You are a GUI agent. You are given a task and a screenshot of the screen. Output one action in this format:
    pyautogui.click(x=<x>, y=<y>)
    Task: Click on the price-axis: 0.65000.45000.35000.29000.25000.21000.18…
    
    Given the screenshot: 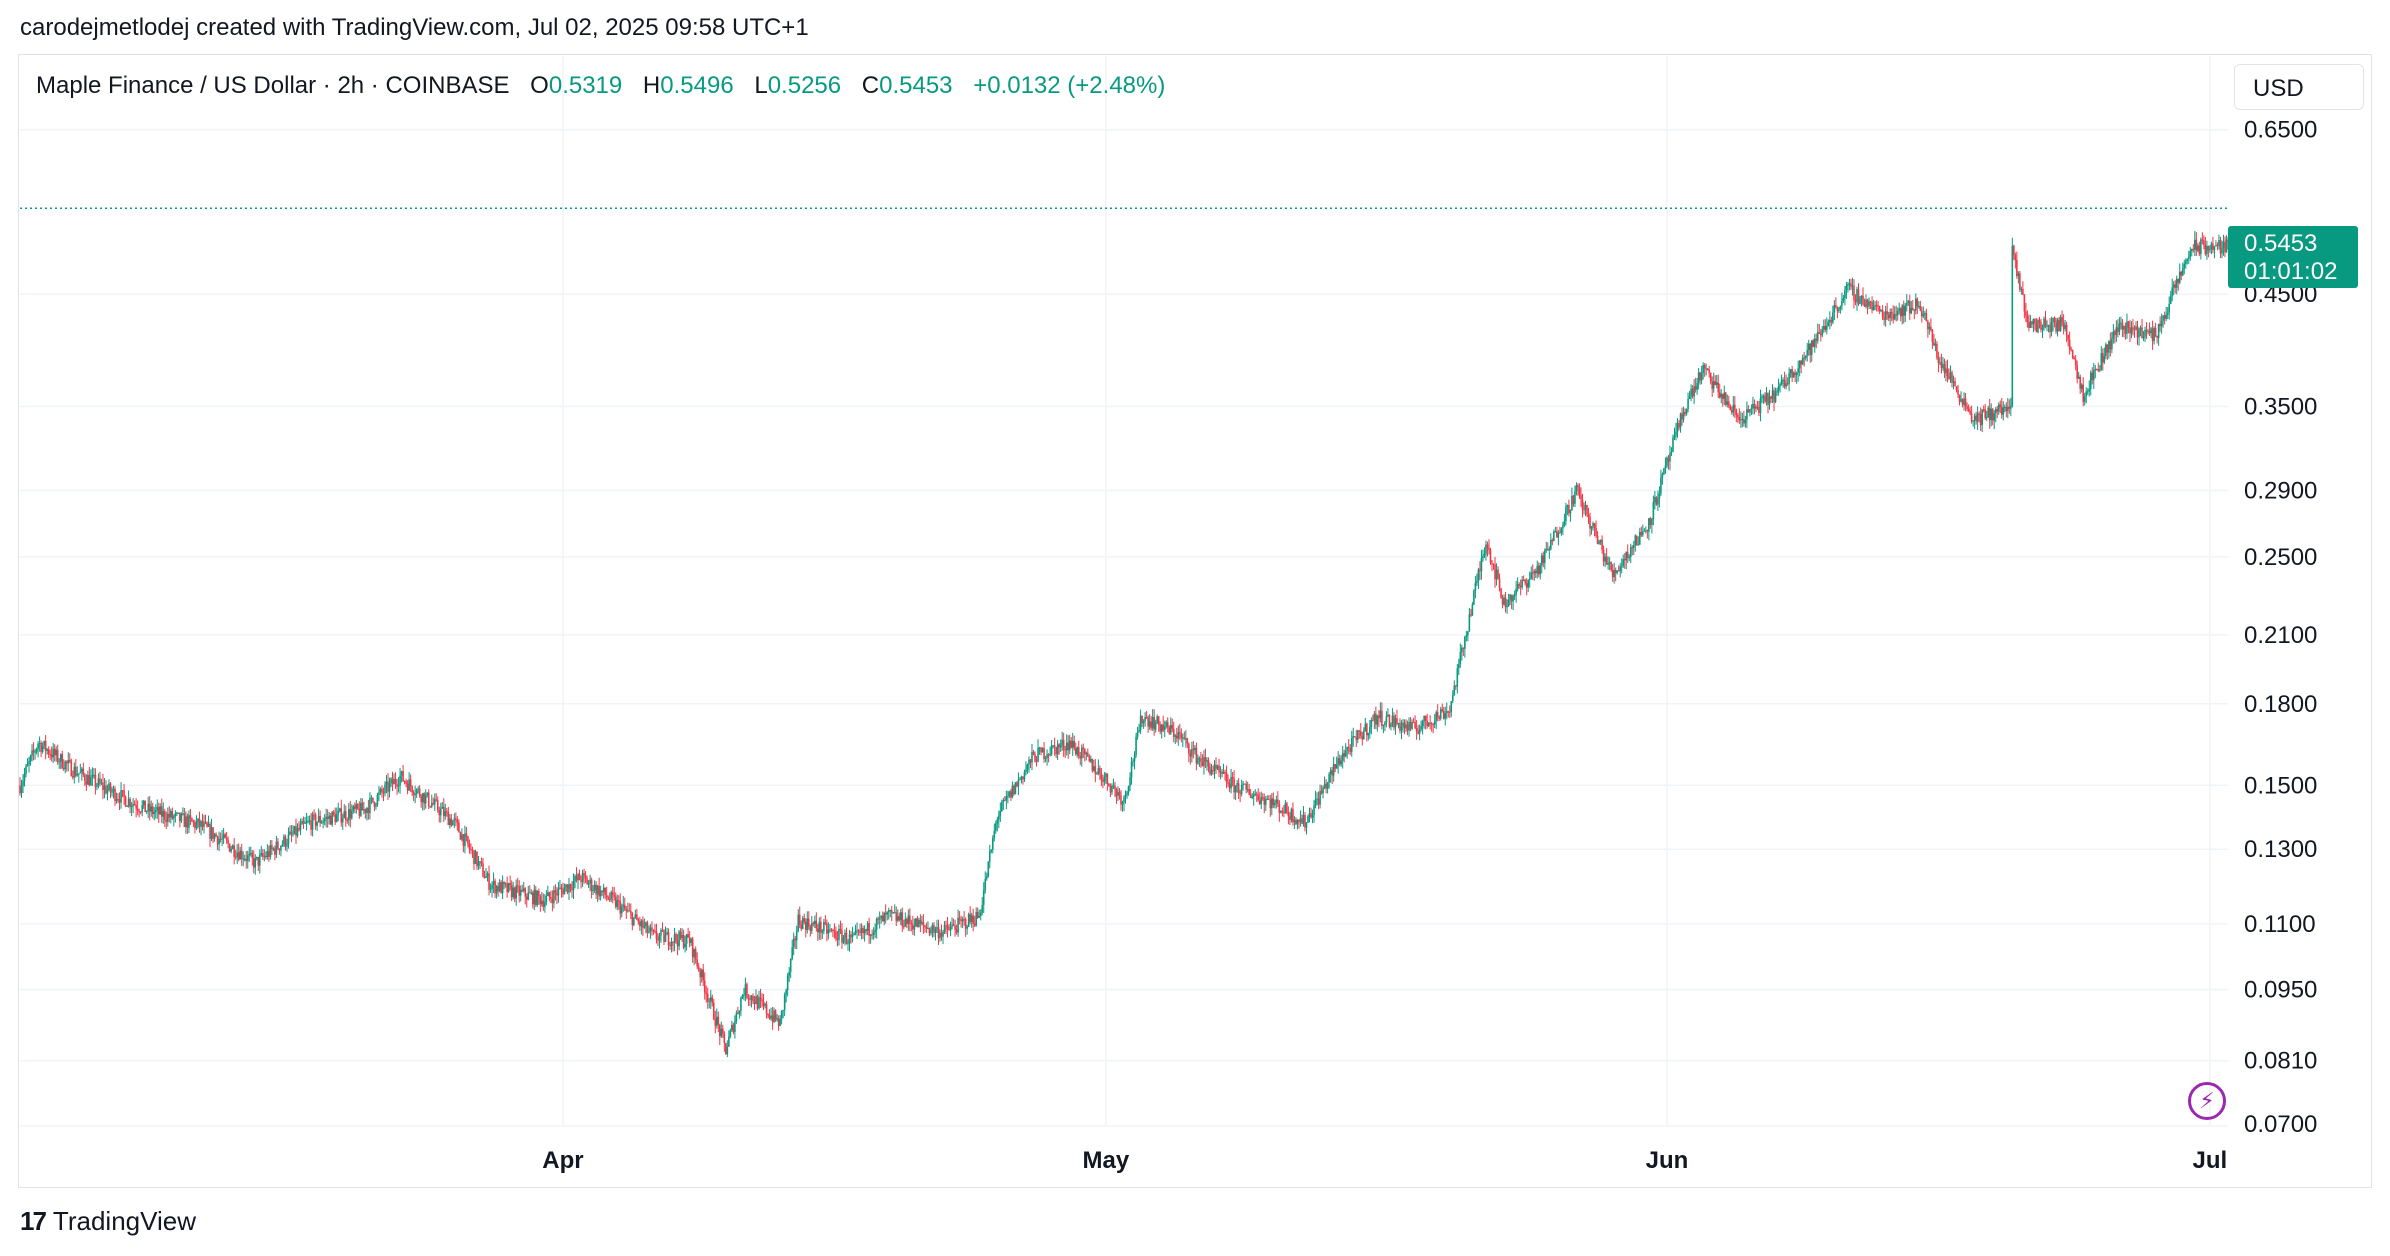 What is the action you would take?
    pyautogui.click(x=2280, y=627)
    